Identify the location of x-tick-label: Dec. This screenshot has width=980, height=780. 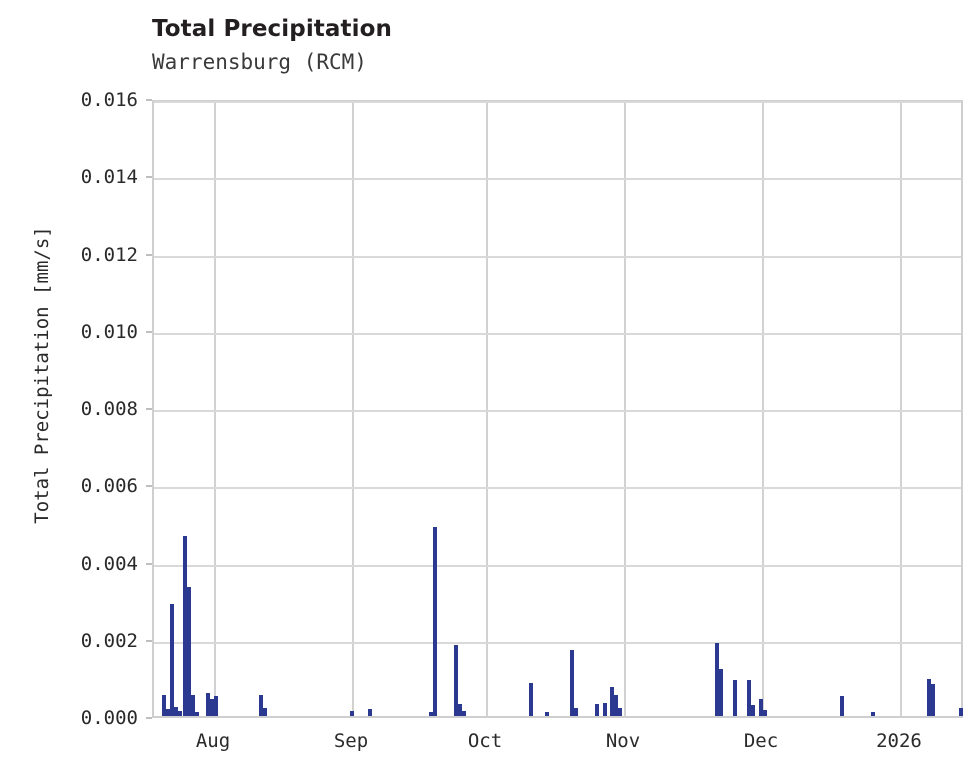
(761, 741).